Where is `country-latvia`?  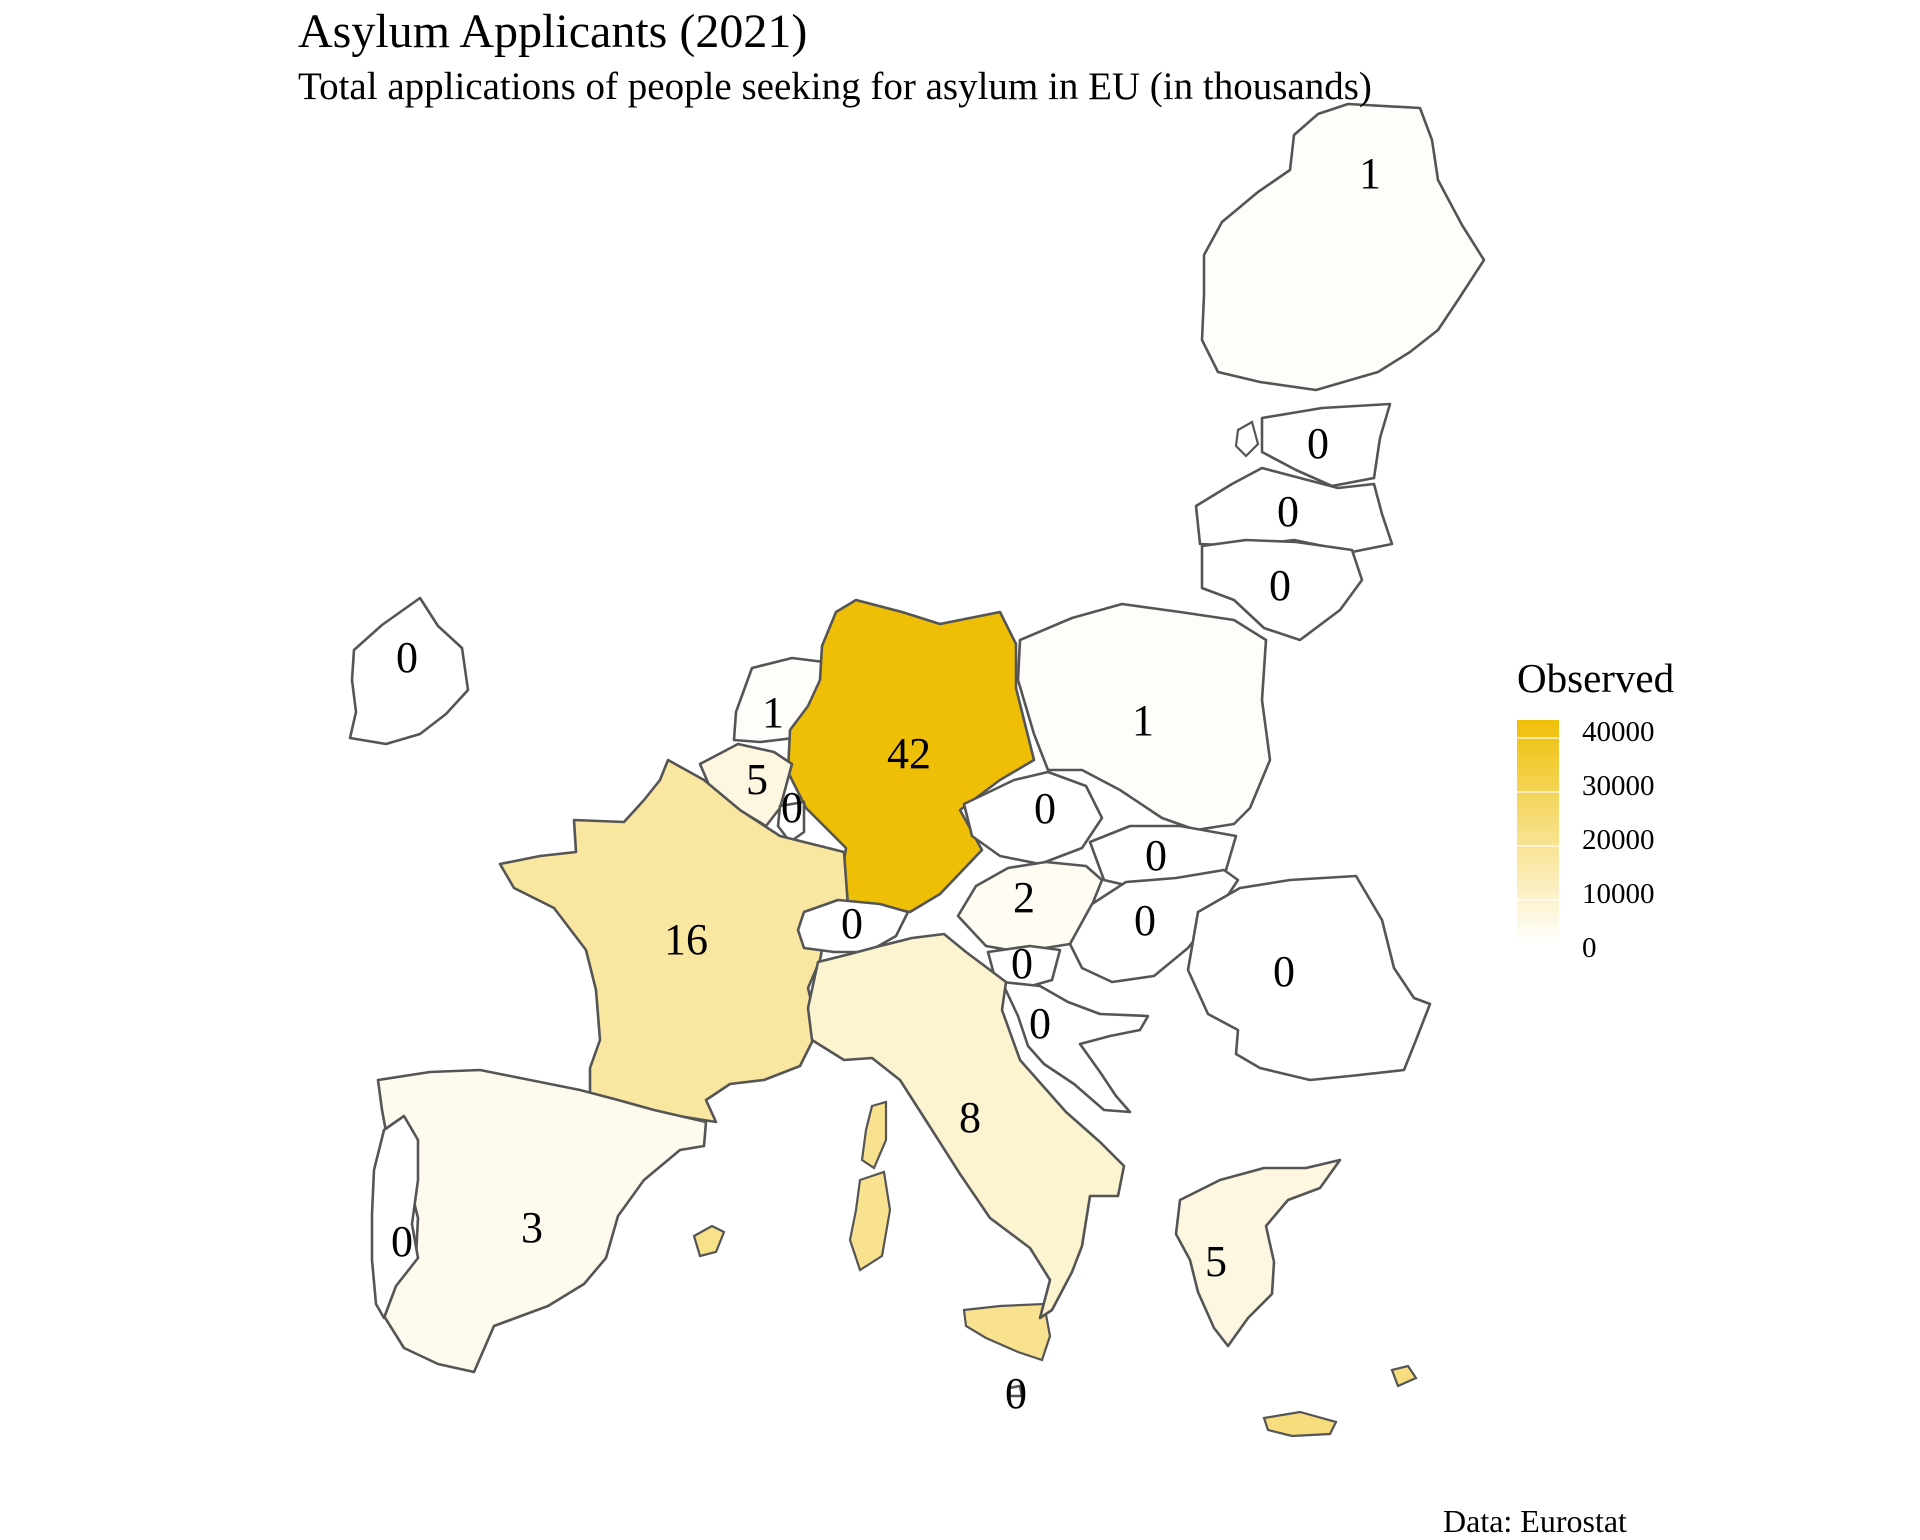
country-latvia is located at coordinates (1294, 510).